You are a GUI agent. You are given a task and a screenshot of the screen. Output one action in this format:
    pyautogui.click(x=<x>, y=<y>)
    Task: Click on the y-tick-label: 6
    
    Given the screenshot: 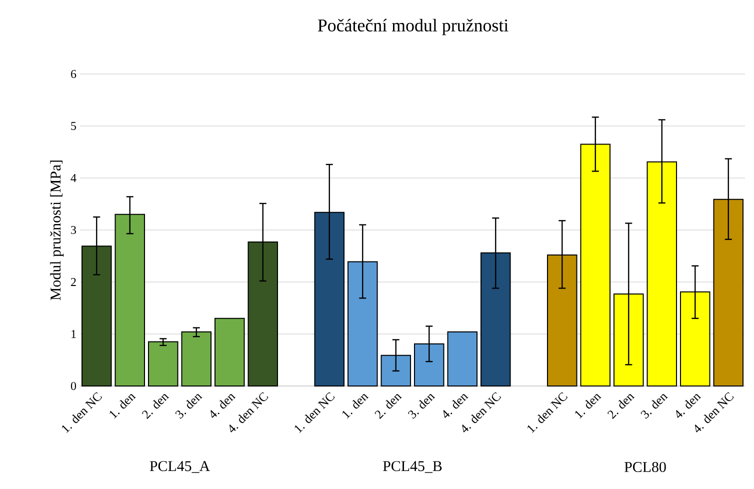 What is the action you would take?
    pyautogui.click(x=73, y=74)
    